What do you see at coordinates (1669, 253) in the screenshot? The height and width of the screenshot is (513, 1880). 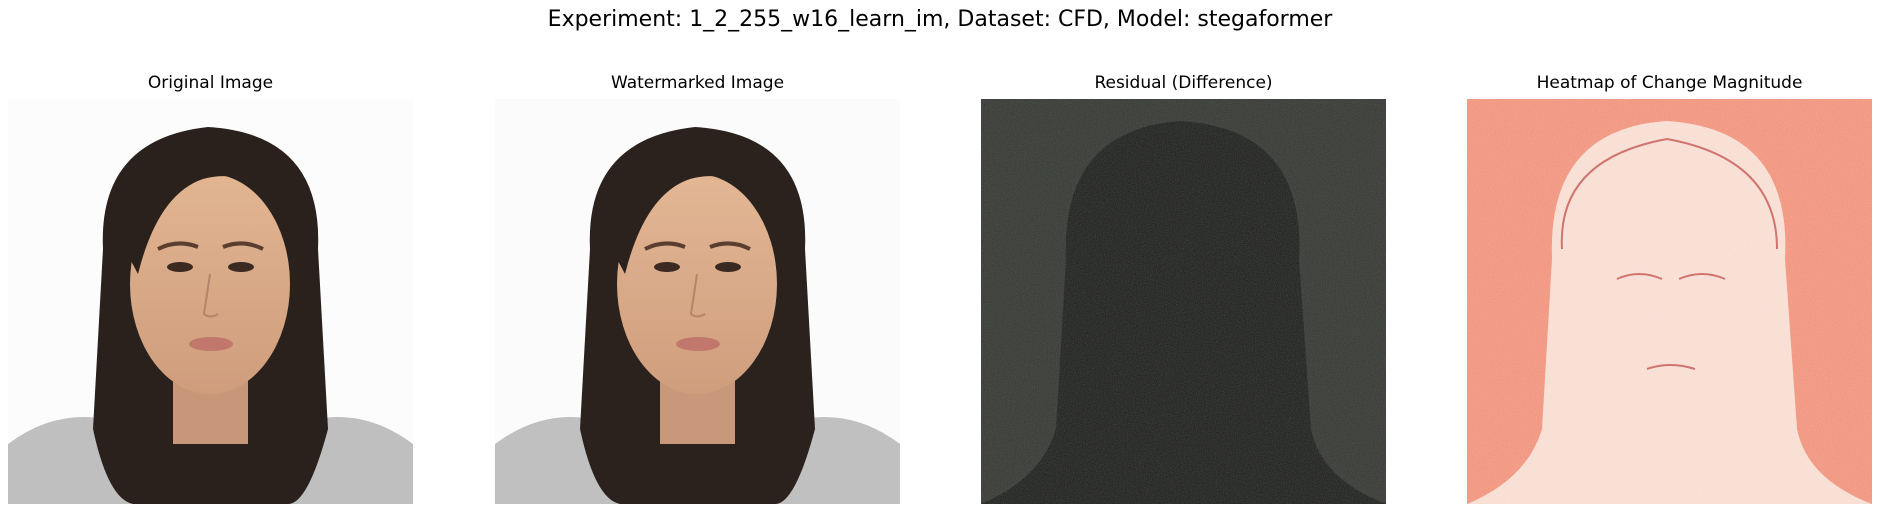 I see `heatmap-hotspots` at bounding box center [1669, 253].